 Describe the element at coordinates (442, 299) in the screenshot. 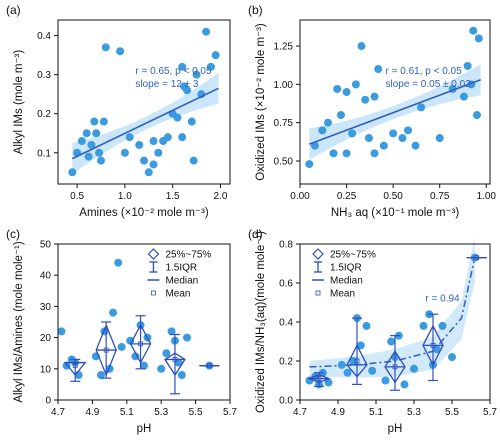

I see `stats-annotation: r = 0.94` at that location.